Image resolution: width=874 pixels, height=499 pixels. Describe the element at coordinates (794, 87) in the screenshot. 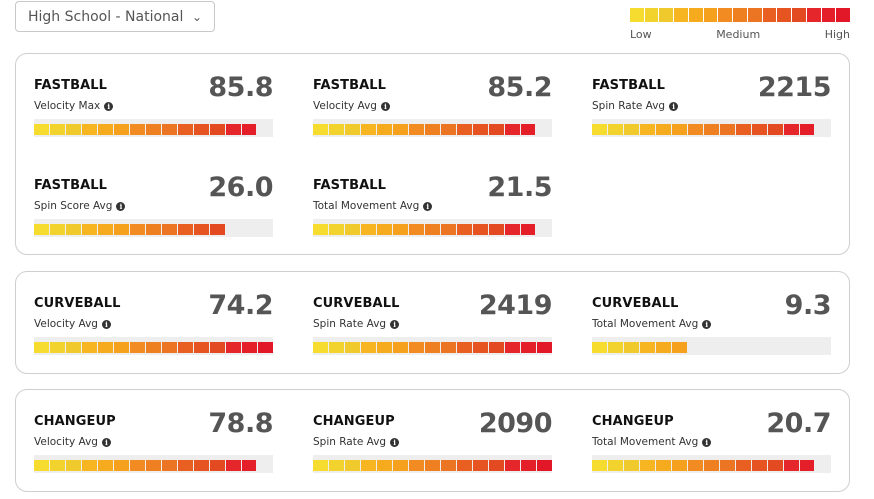

I see `metric-value: 2215` at that location.